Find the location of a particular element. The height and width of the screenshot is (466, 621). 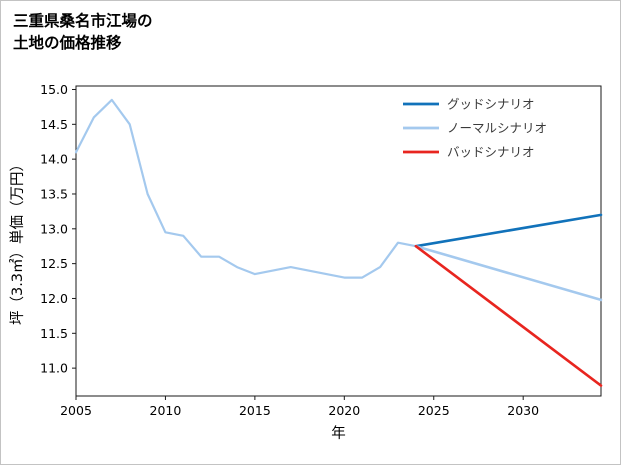

y-axis-tick-label: 11.0 is located at coordinates (54, 368).